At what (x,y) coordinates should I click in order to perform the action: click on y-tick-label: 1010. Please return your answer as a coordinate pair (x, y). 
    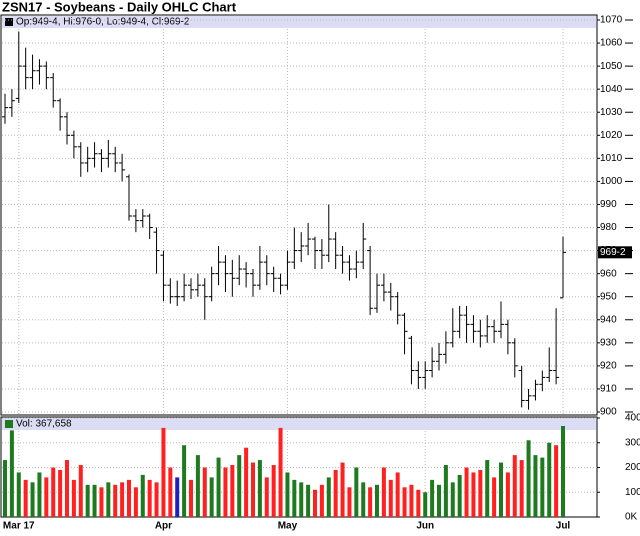
    Looking at the image, I should click on (611, 158).